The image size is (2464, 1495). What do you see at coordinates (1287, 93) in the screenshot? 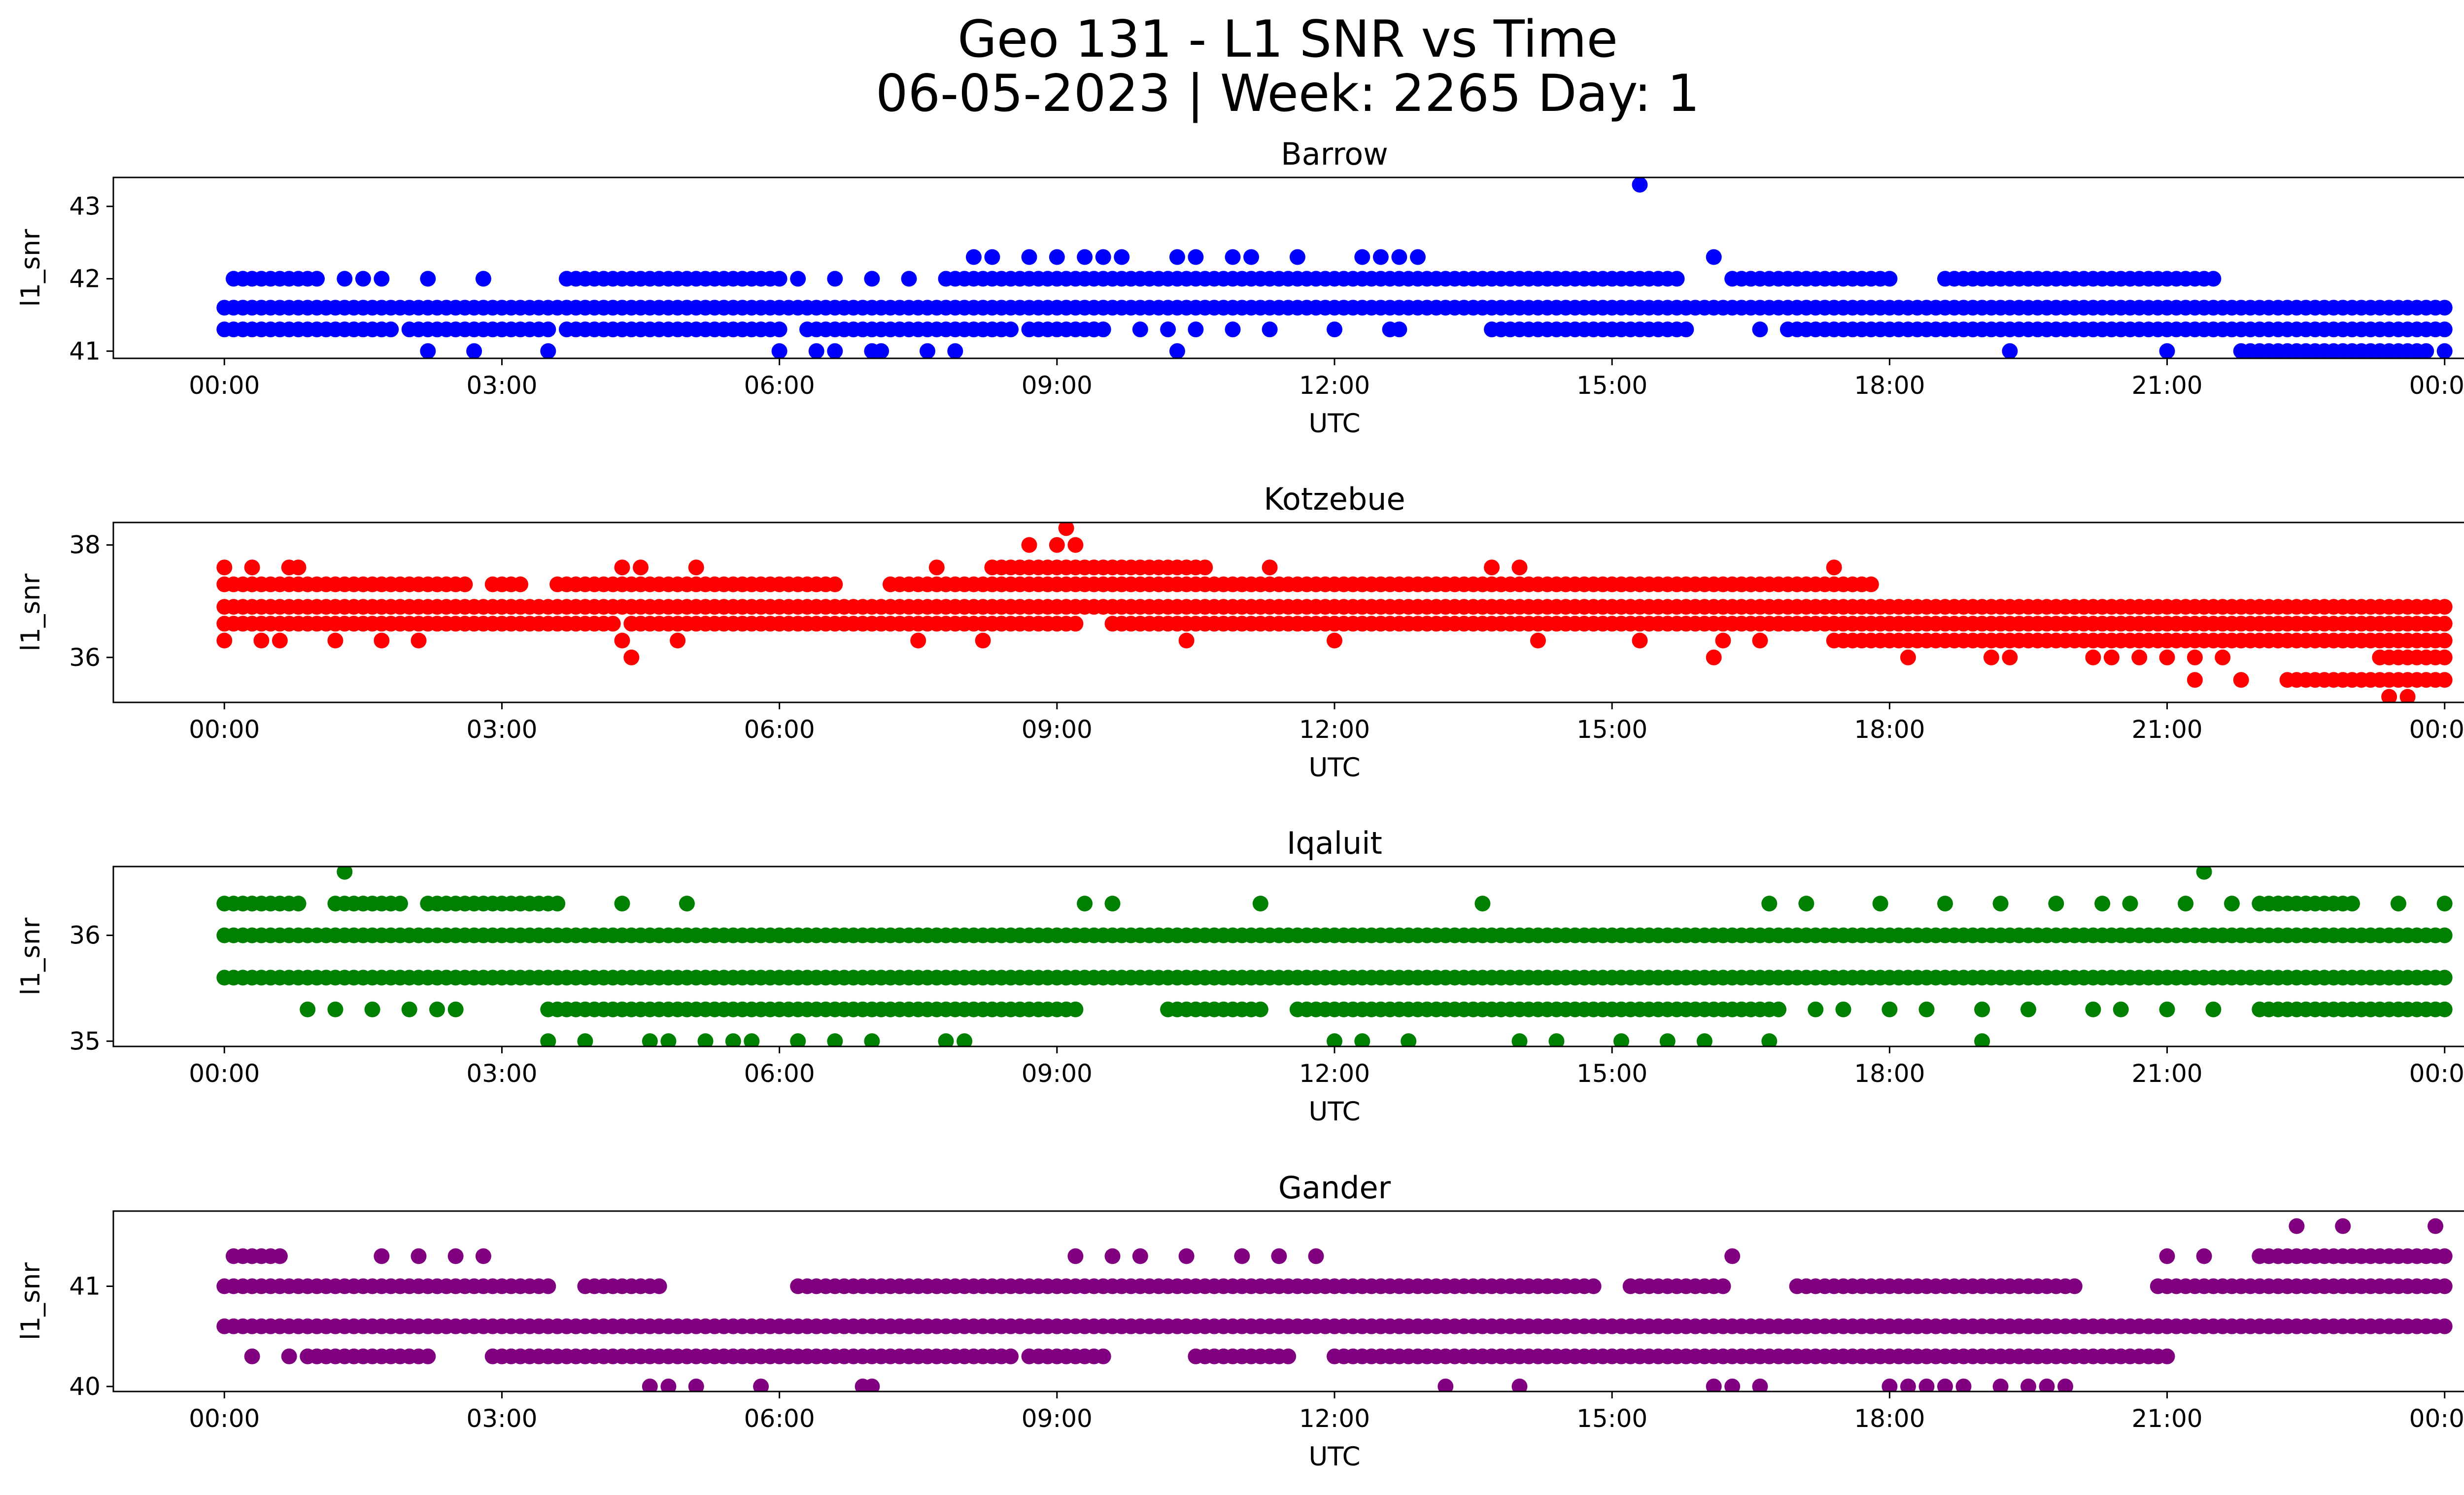
I see `figure-title-line-2: 06-05-2023 | Week: 2265 Day: 1` at bounding box center [1287, 93].